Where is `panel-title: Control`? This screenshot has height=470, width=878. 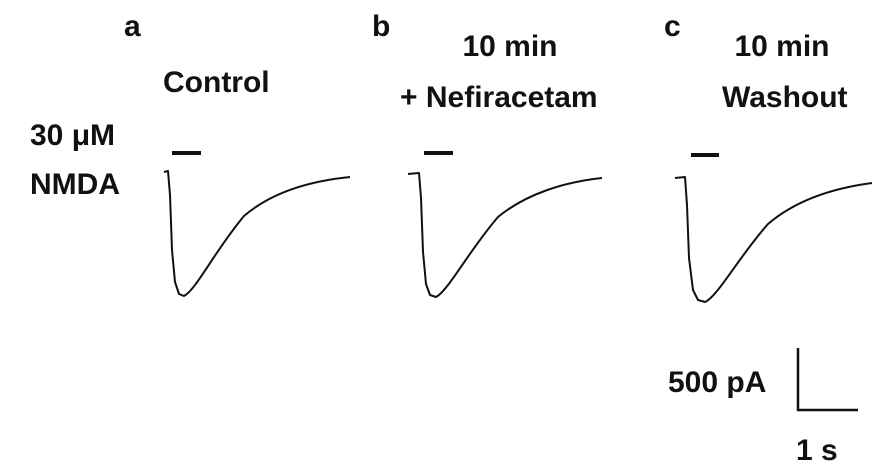 panel-title: Control is located at coordinates (216, 82).